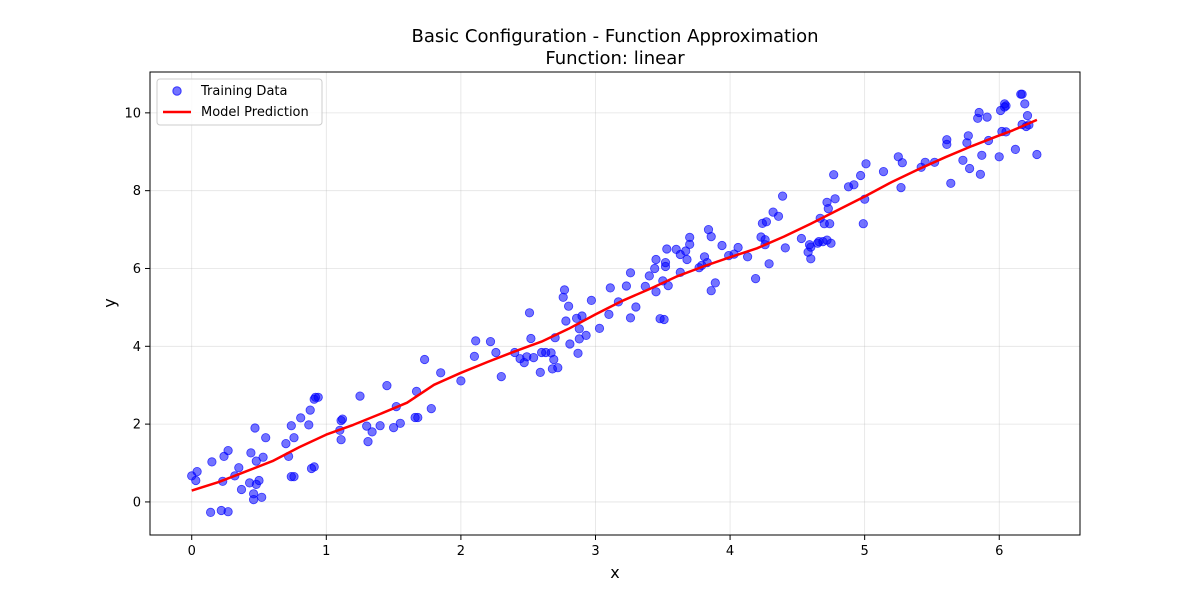 This screenshot has height=600, width=1200. I want to click on x-tick-label: 0, so click(192, 551).